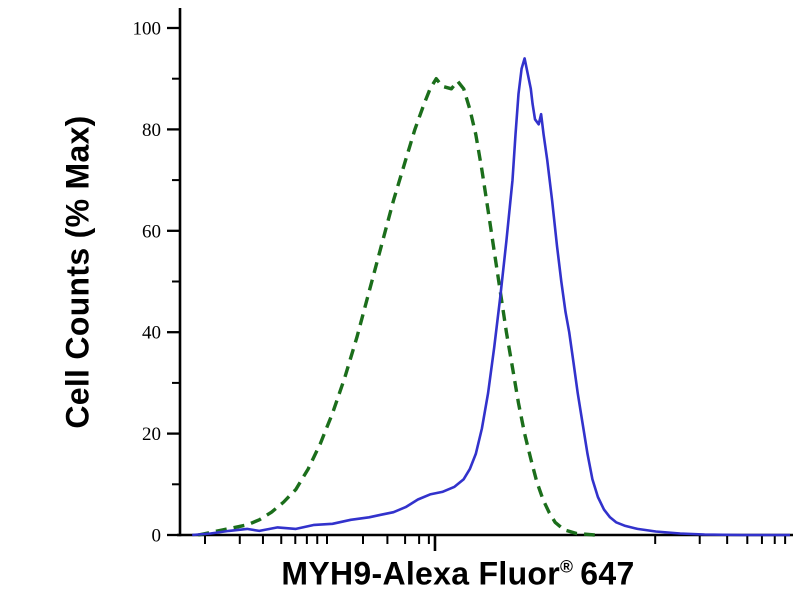 This screenshot has width=800, height=600. I want to click on y-tick-label: 100, so click(147, 29).